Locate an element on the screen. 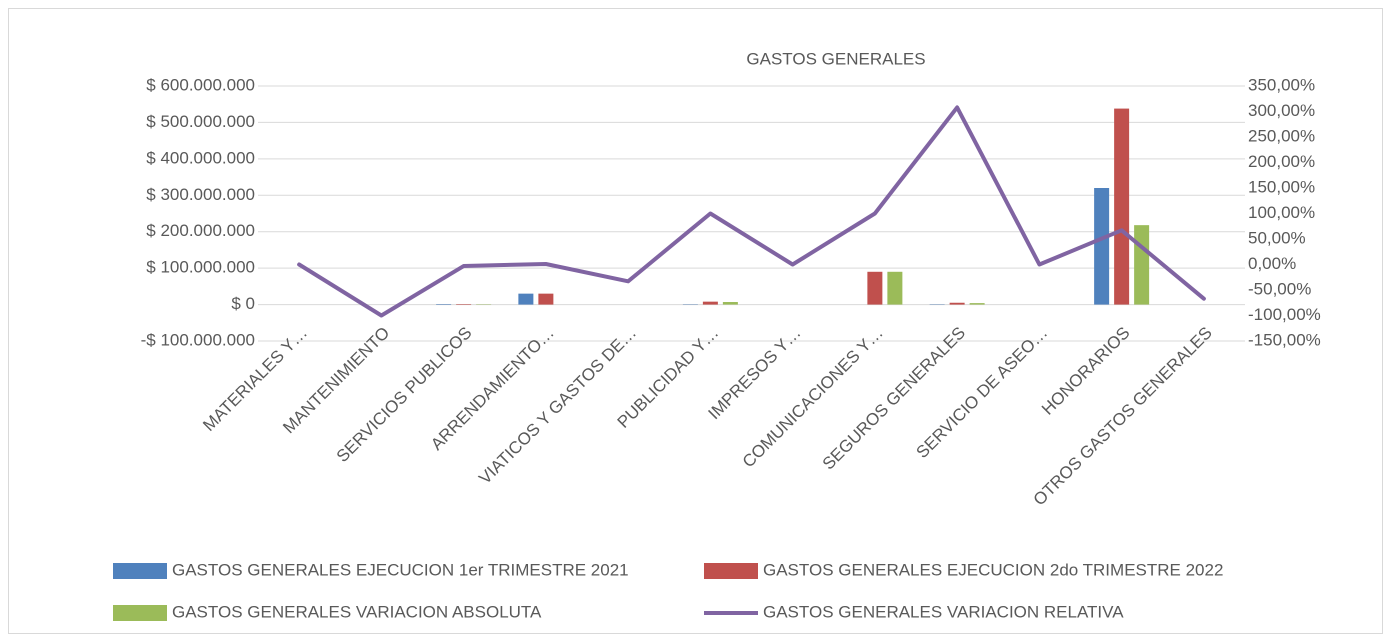 This screenshot has height=642, width=1391. y2-tick-label: 0,00% is located at coordinates (1272, 263).